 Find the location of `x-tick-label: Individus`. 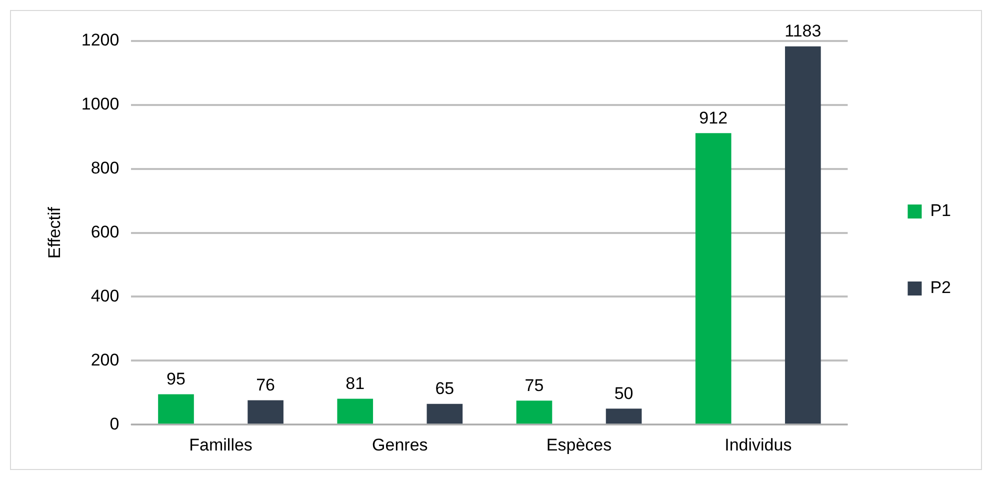

x-tick-label: Individus is located at coordinates (758, 444).